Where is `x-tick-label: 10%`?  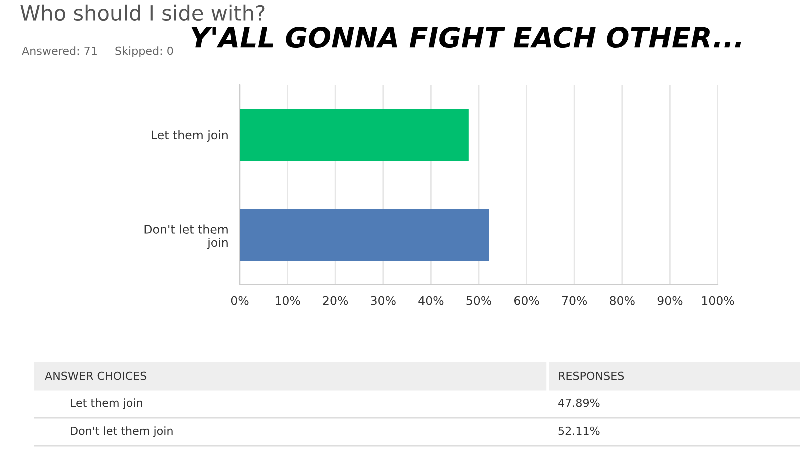 x-tick-label: 10% is located at coordinates (288, 301).